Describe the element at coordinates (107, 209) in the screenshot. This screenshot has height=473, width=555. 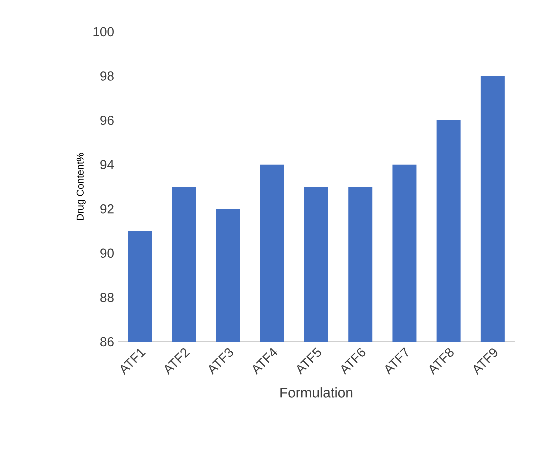
I see `y-tick-label: 92` at that location.